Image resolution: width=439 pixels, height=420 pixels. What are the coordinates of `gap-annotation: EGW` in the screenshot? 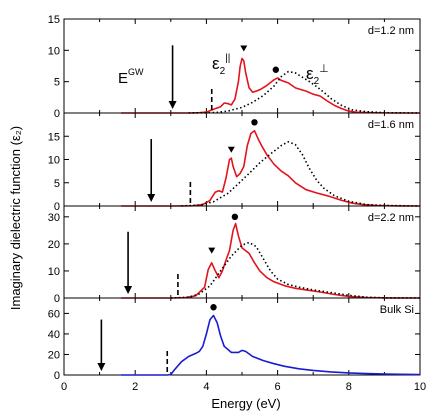 It's located at (131, 77).